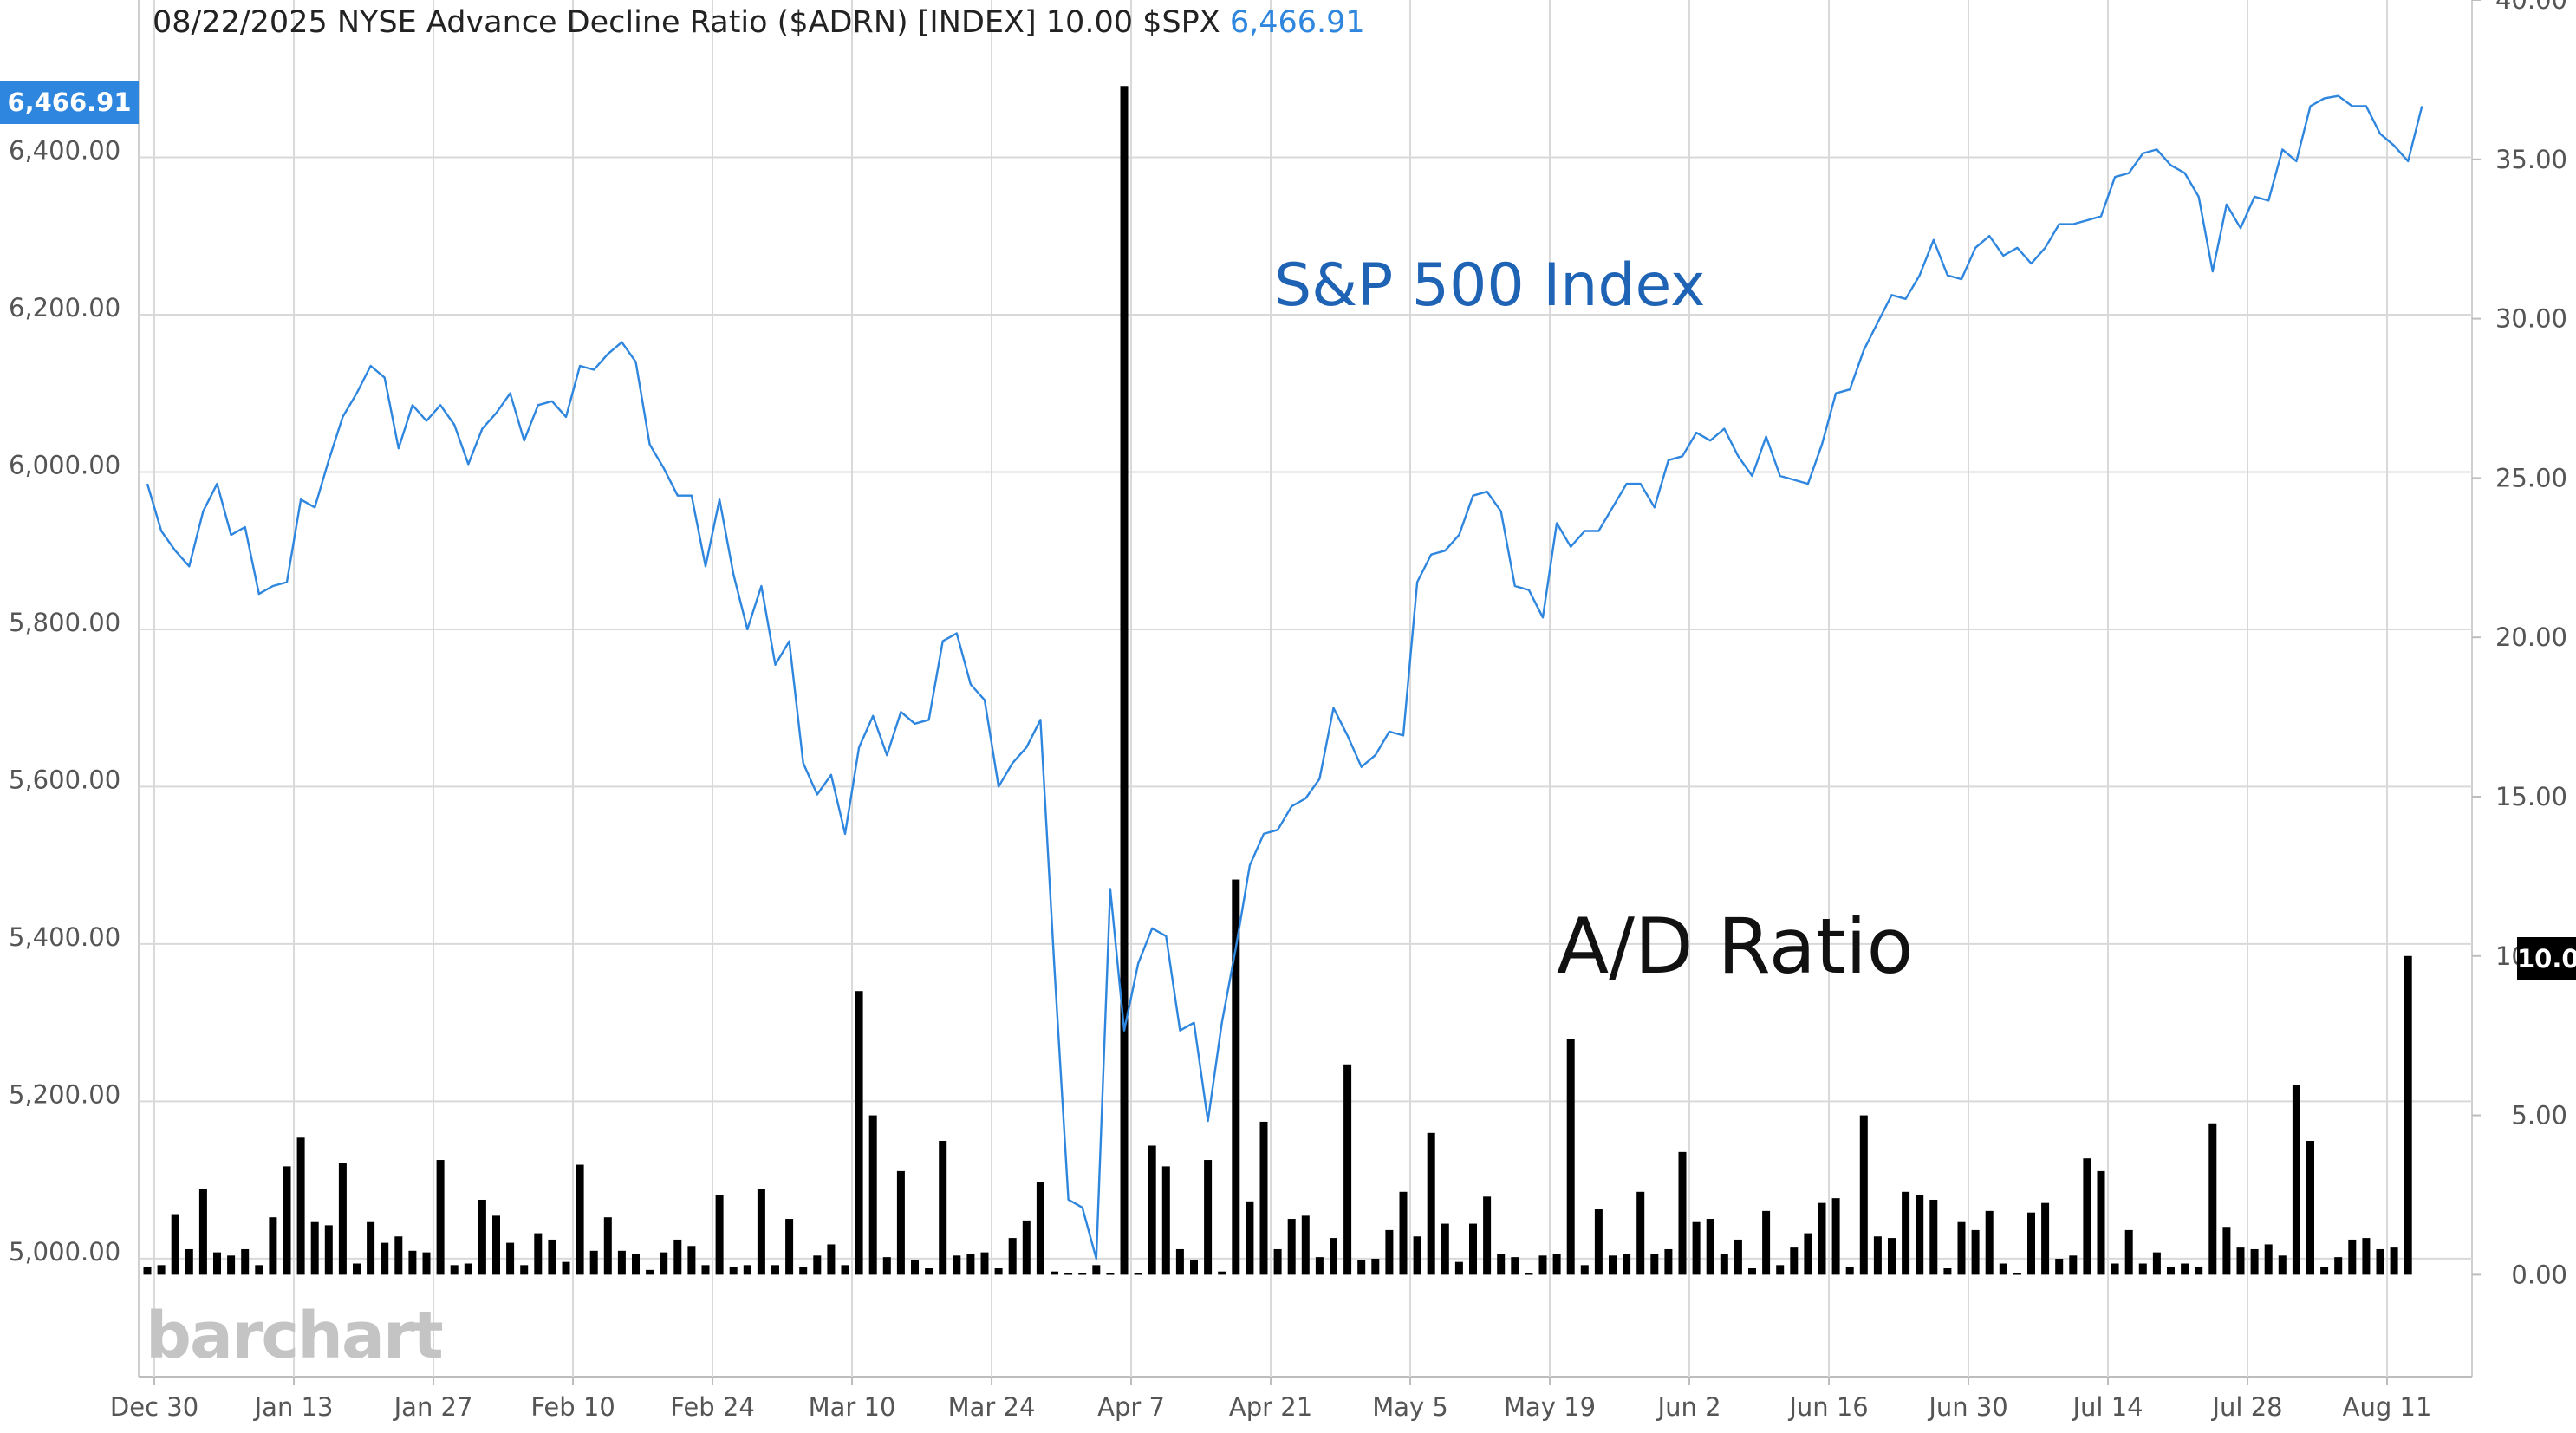  Describe the element at coordinates (2539, 1274) in the screenshot. I see `right-tick-label: 0.00` at that location.